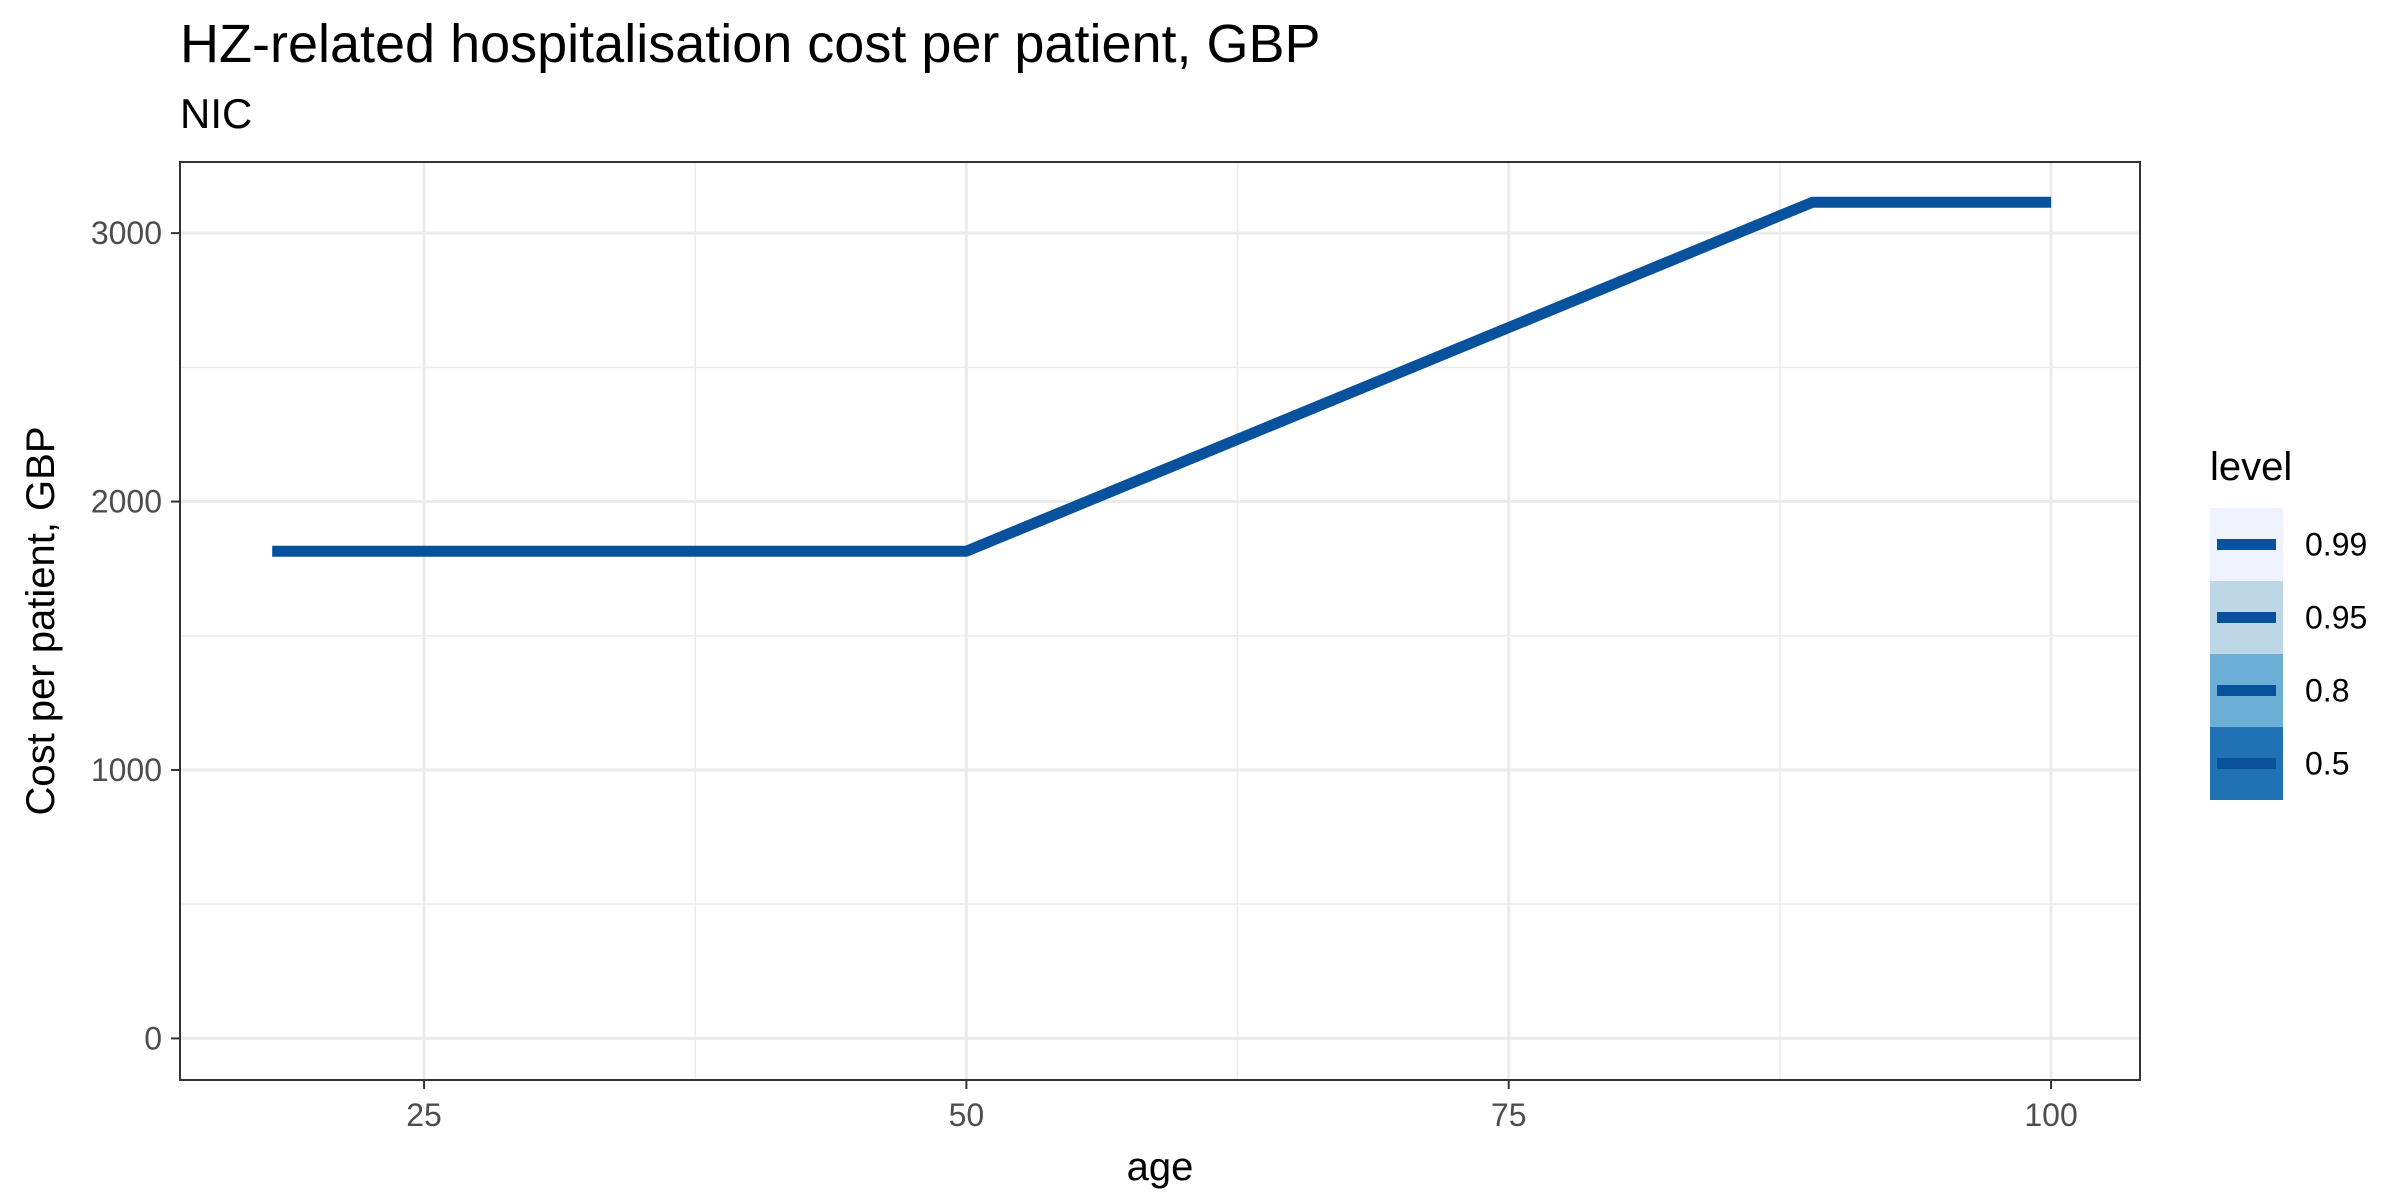  What do you see at coordinates (126, 233) in the screenshot?
I see `y-tick-label: 3000` at bounding box center [126, 233].